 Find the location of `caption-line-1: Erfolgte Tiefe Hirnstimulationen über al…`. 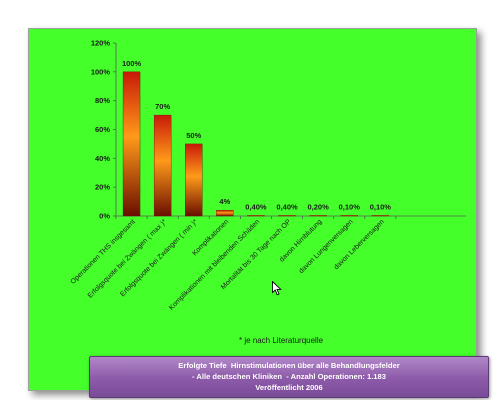

caption-line-1: Erfolgte Tiefe Hirnstimulationen über al… is located at coordinates (289, 365).